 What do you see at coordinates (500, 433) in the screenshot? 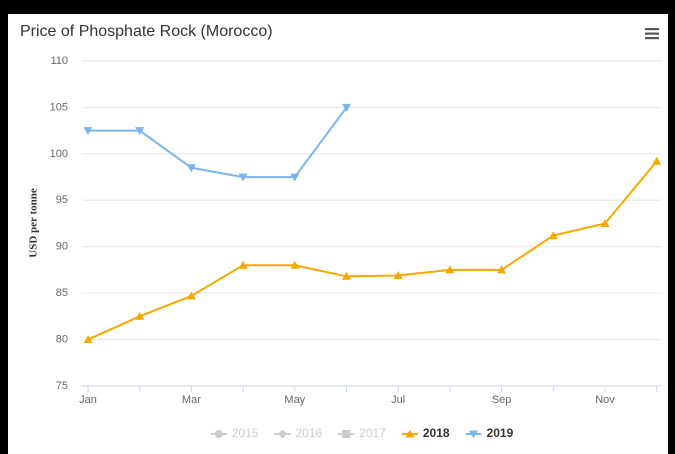
I see `legend-label: 2019` at bounding box center [500, 433].